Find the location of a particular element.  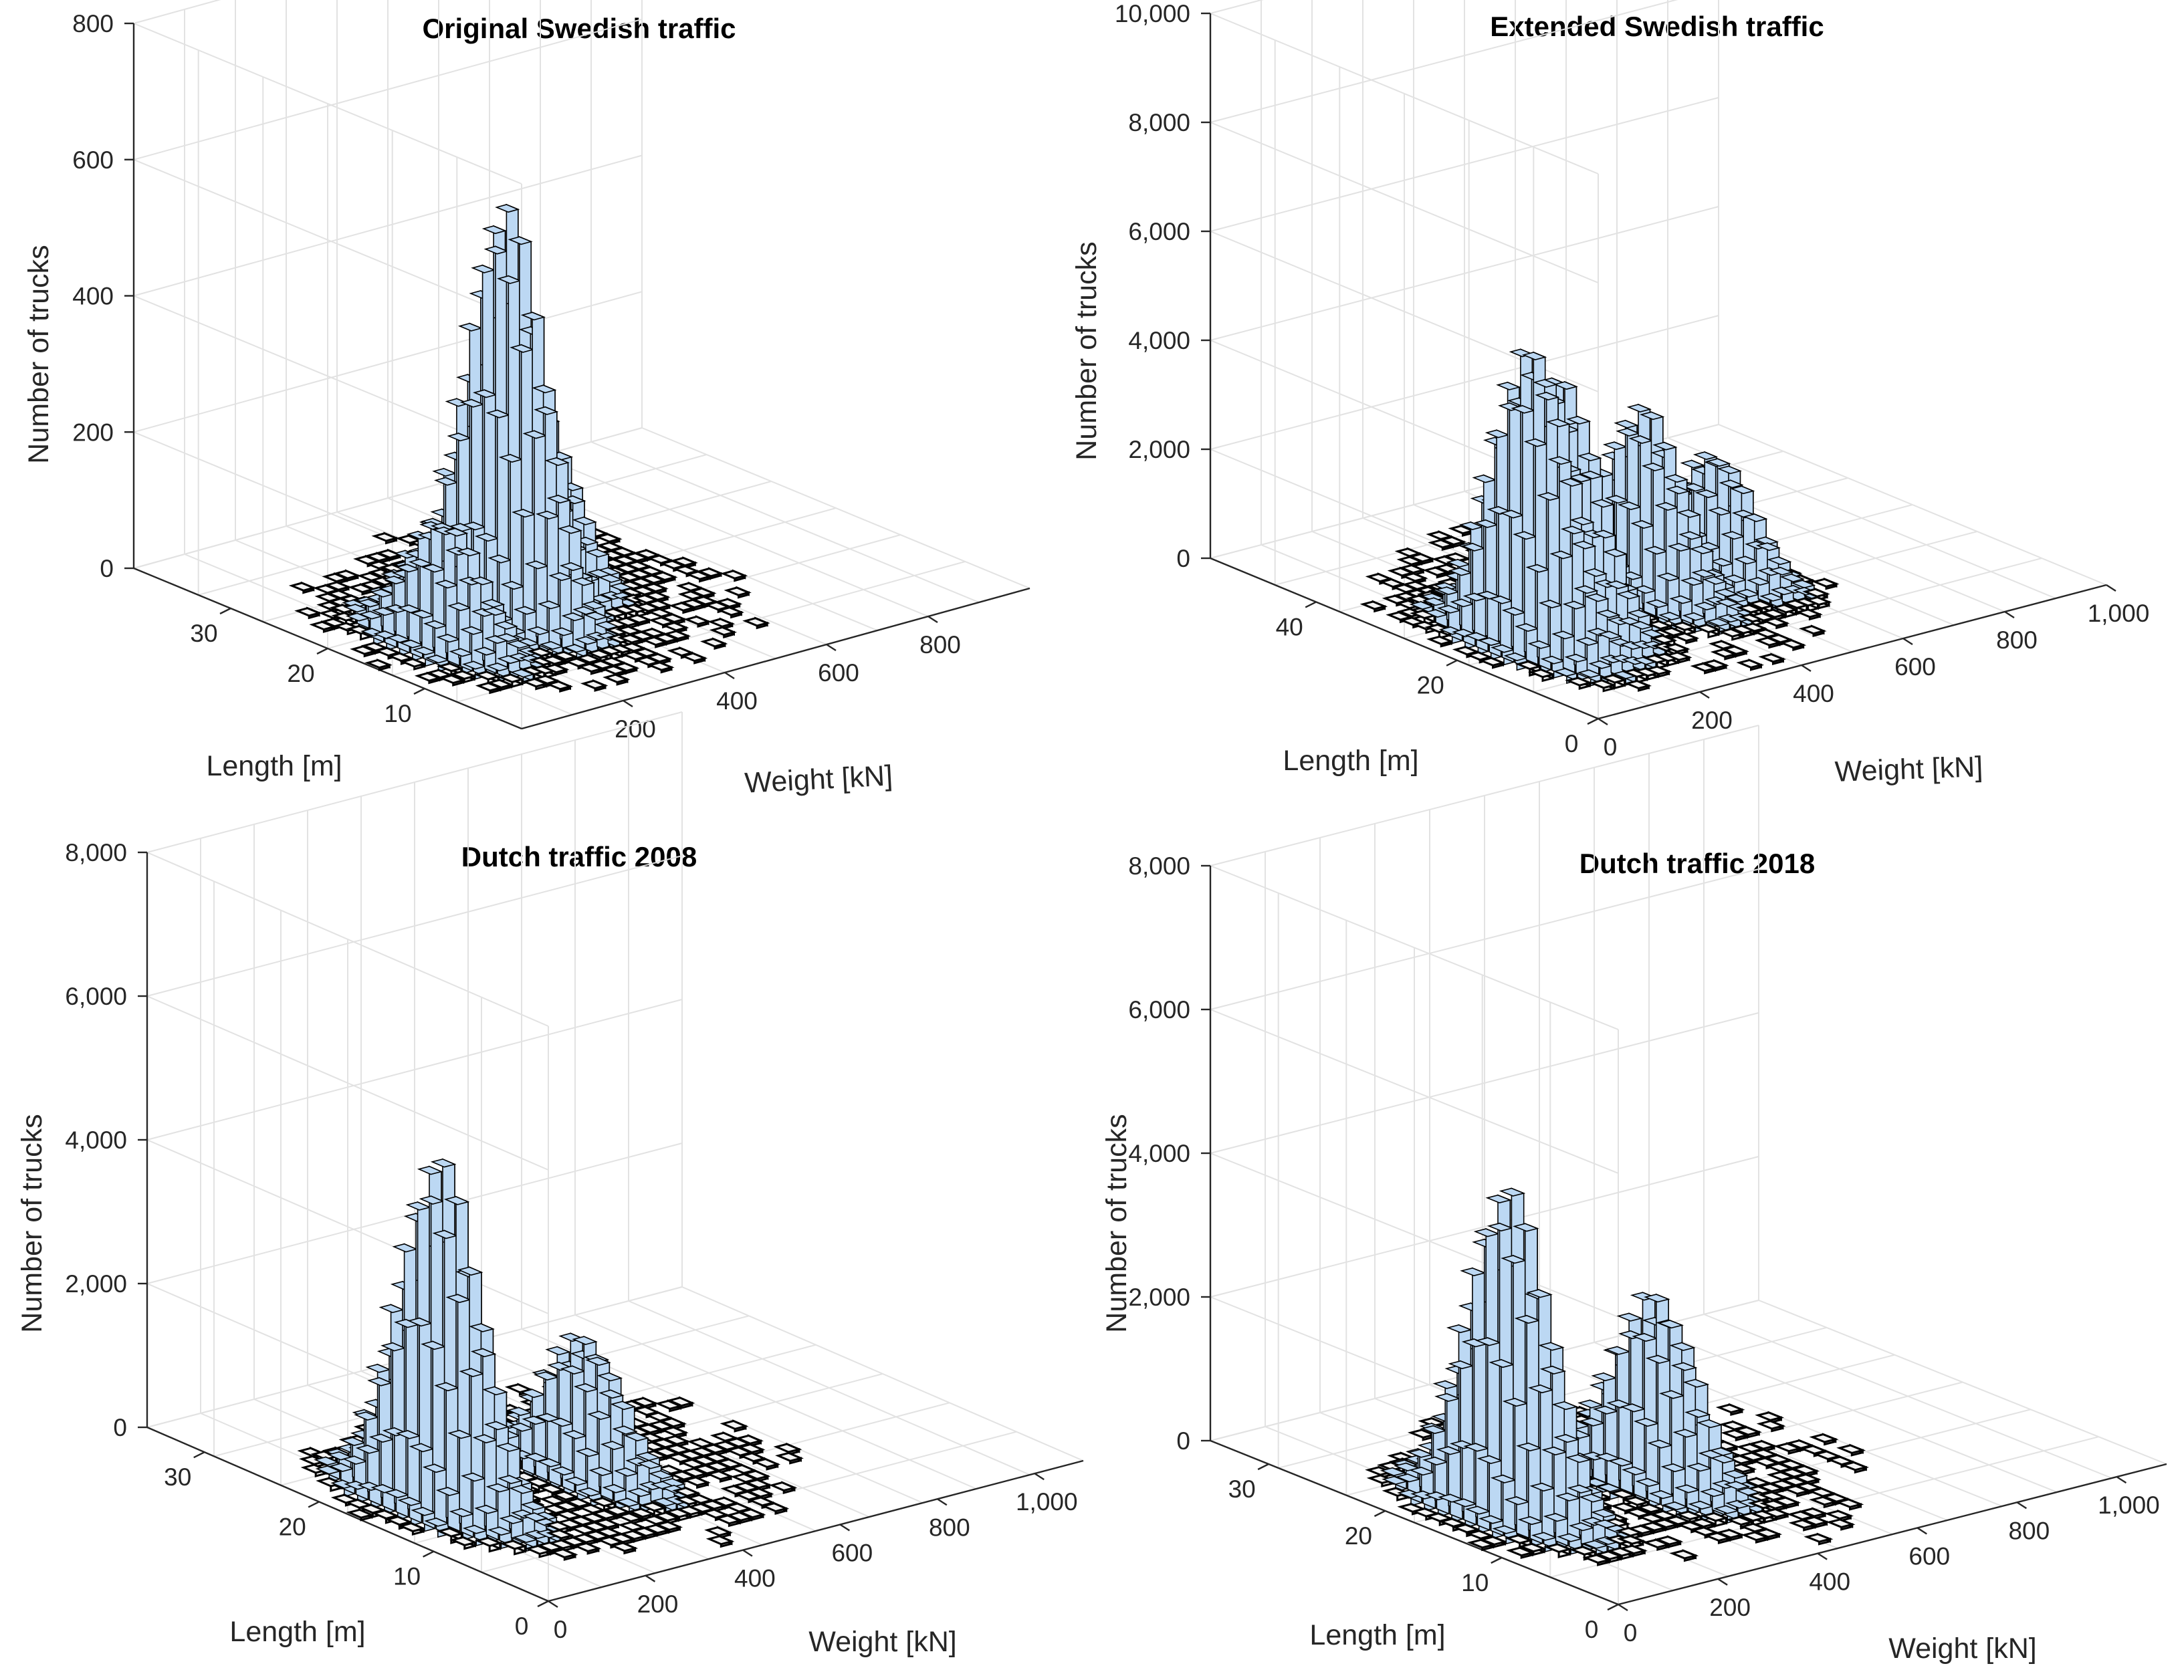

z-tick-label: 4,000 is located at coordinates (1159, 340).